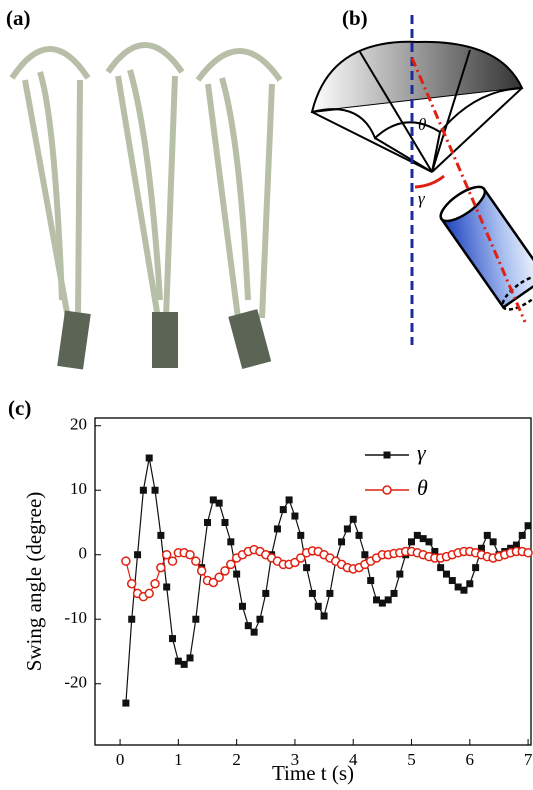  What do you see at coordinates (353, 759) in the screenshot?
I see `x-tick-label: 4` at bounding box center [353, 759].